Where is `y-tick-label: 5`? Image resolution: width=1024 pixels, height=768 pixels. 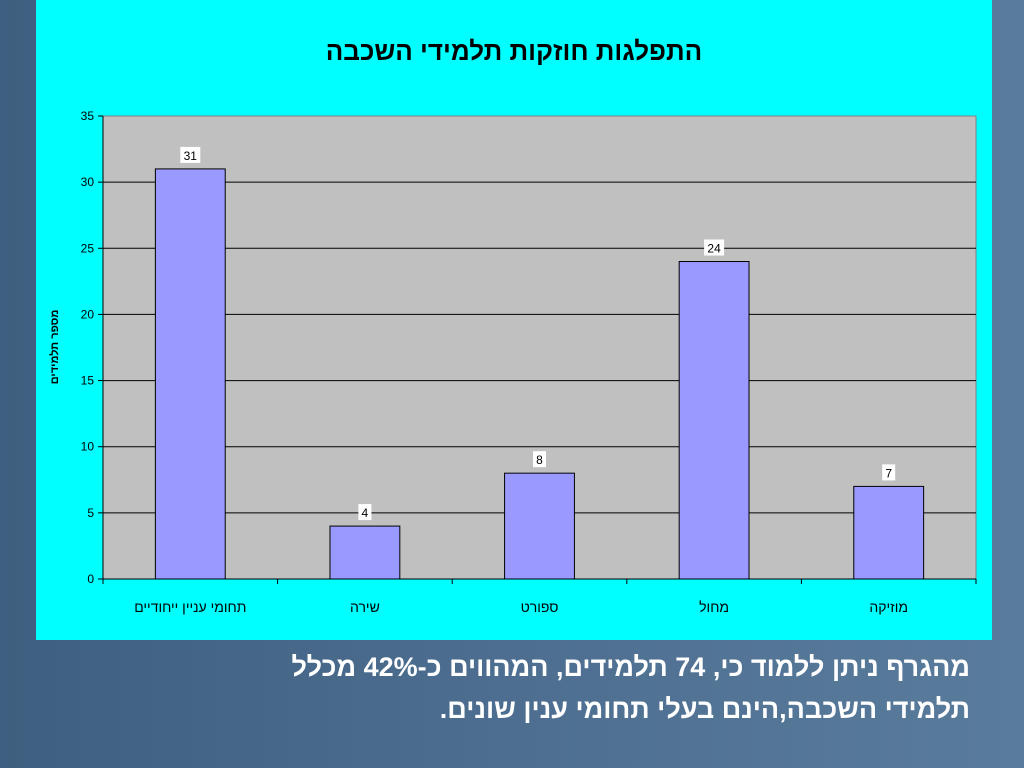 y-tick-label: 5 is located at coordinates (90, 513).